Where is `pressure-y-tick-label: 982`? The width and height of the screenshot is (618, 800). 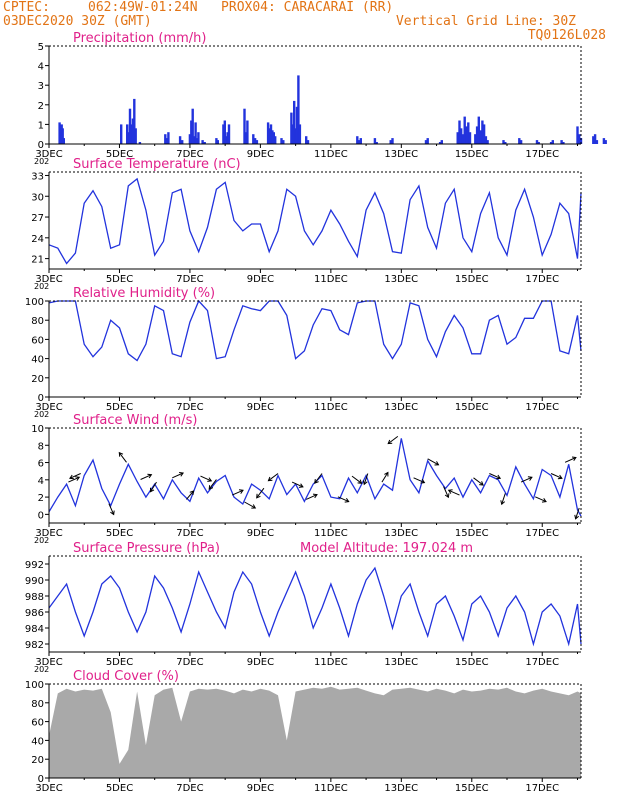 pressure-y-tick-label: 982 is located at coordinates (34, 645).